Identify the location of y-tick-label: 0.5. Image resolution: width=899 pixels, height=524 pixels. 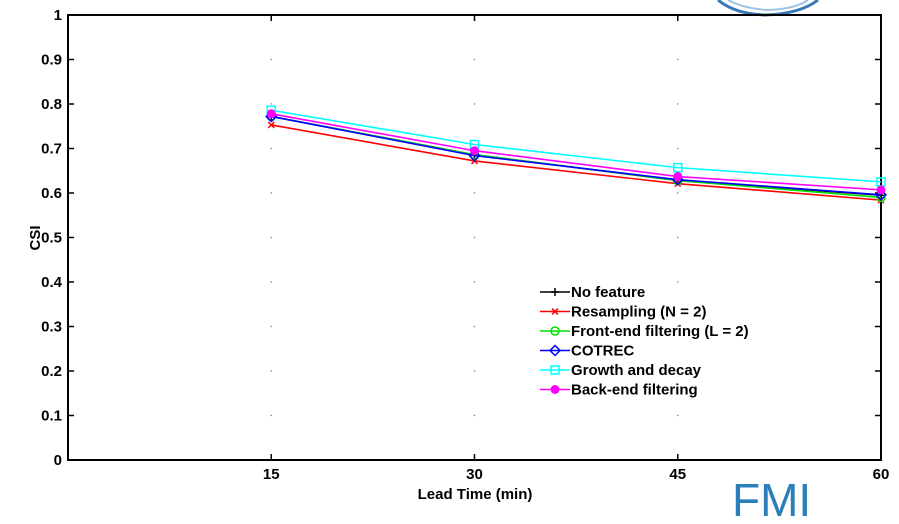
(51, 238).